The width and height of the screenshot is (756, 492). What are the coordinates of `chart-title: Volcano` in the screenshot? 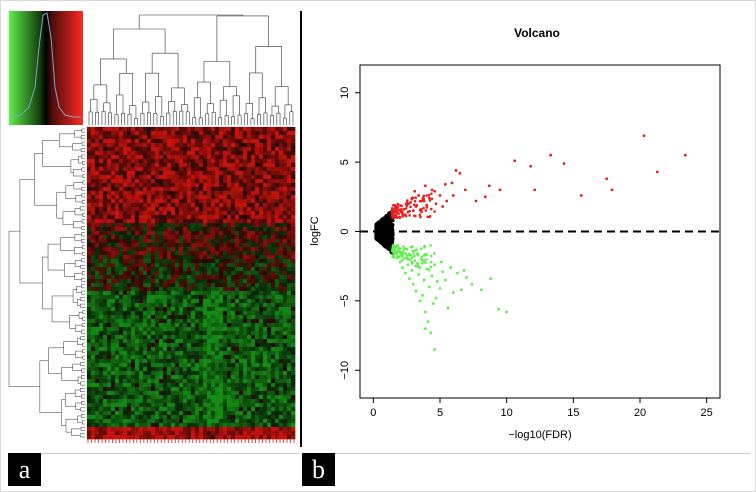 It's located at (537, 33).